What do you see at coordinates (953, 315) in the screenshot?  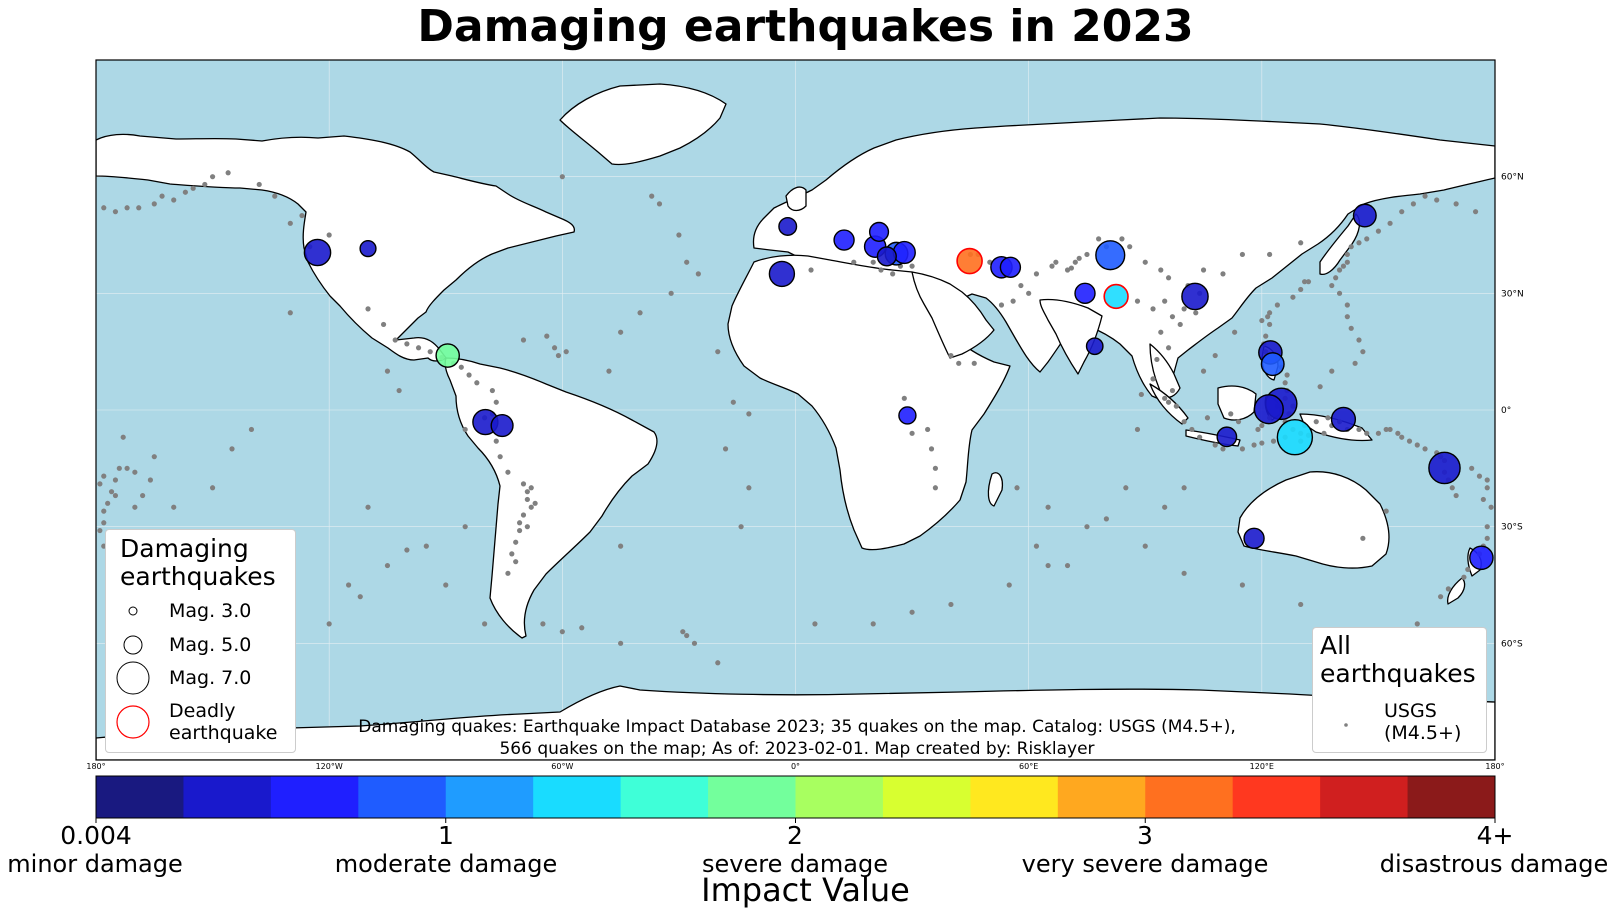 I see `arabia` at bounding box center [953, 315].